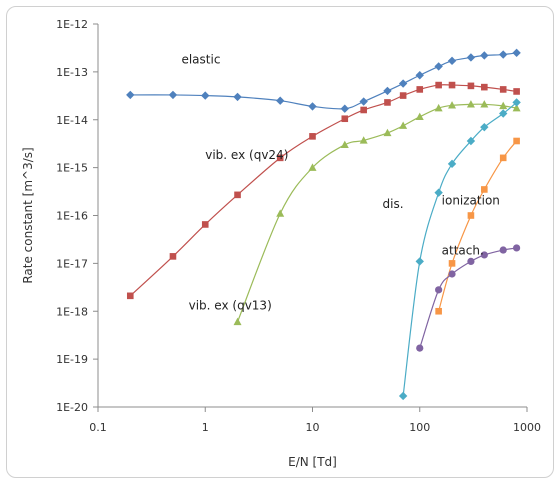  What do you see at coordinates (527, 427) in the screenshot?
I see `x-tick-label: 1000` at bounding box center [527, 427].